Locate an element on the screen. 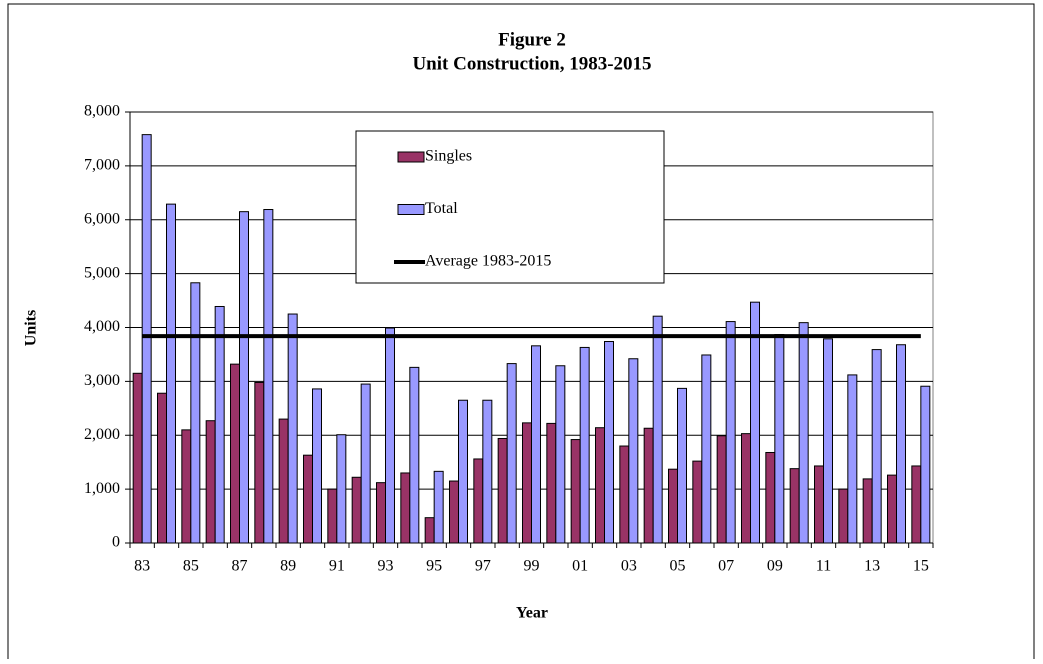 Image resolution: width=1043 pixels, height=664 pixels. x-tick-label: 03 is located at coordinates (629, 566).